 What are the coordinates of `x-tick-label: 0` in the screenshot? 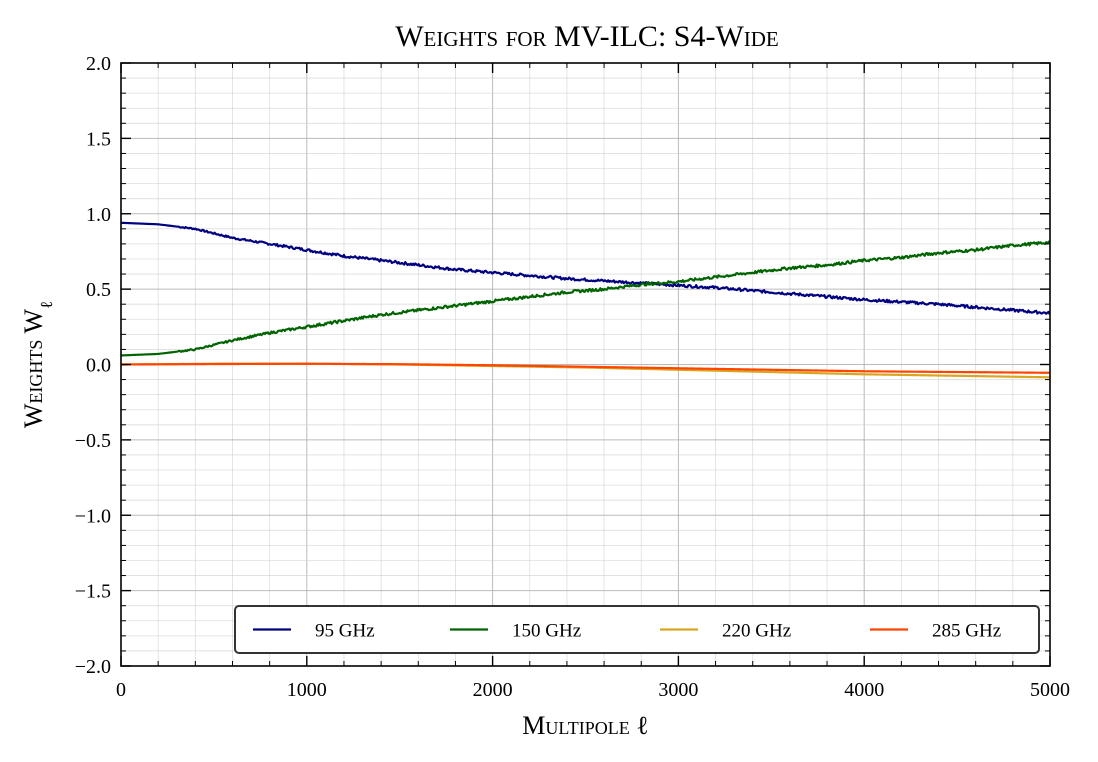 It's located at (121, 690).